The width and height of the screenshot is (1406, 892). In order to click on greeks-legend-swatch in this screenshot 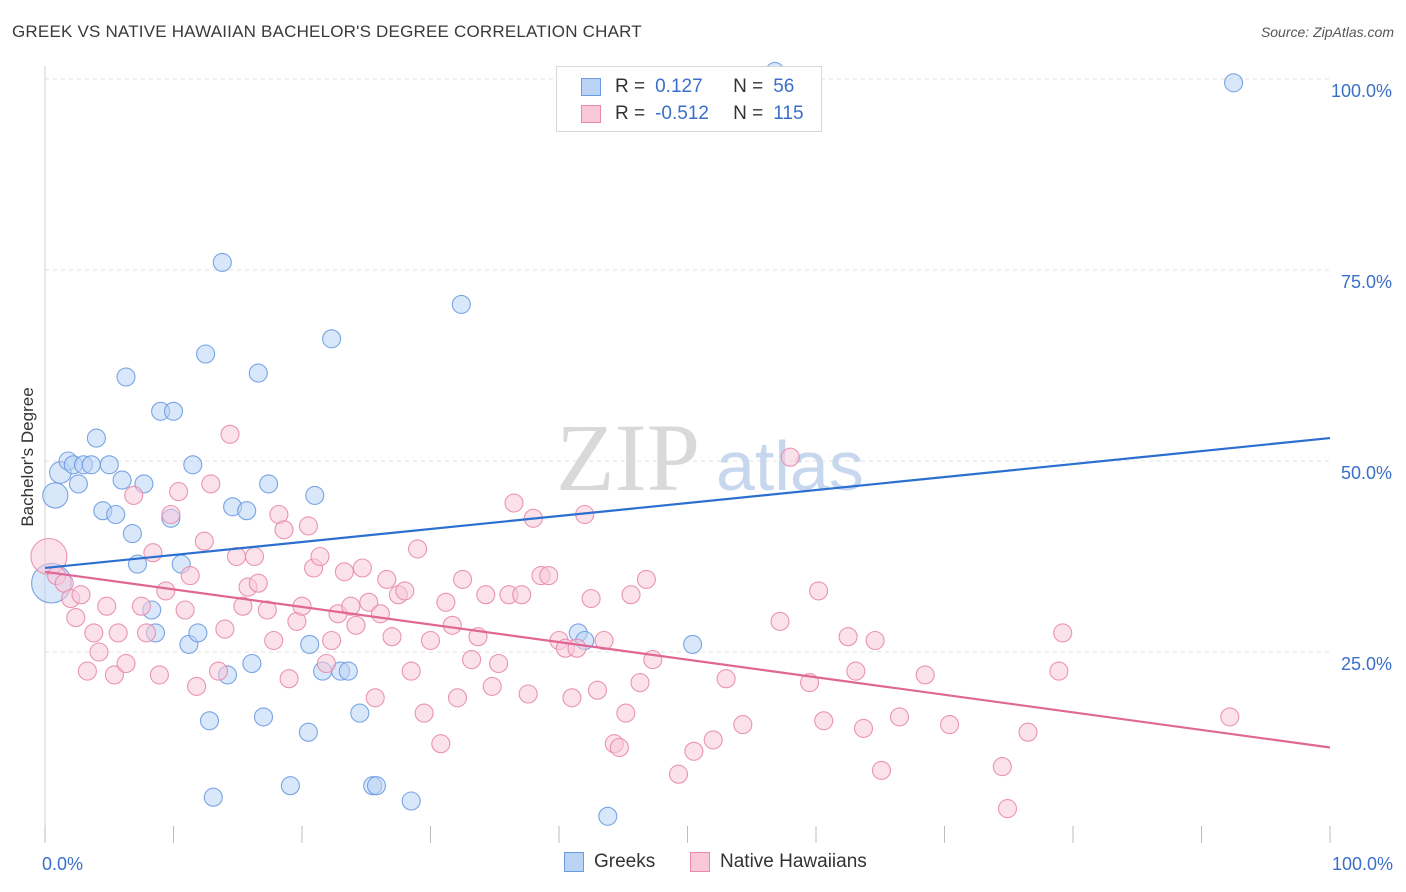, I will do `click(574, 862)`.